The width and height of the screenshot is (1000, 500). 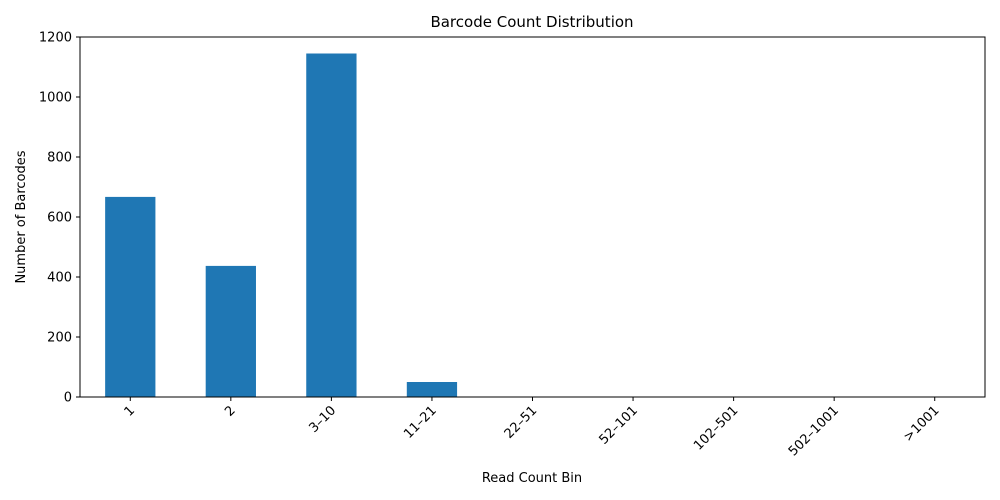 What do you see at coordinates (322, 419) in the screenshot?
I see `x-tick-label: 3–10` at bounding box center [322, 419].